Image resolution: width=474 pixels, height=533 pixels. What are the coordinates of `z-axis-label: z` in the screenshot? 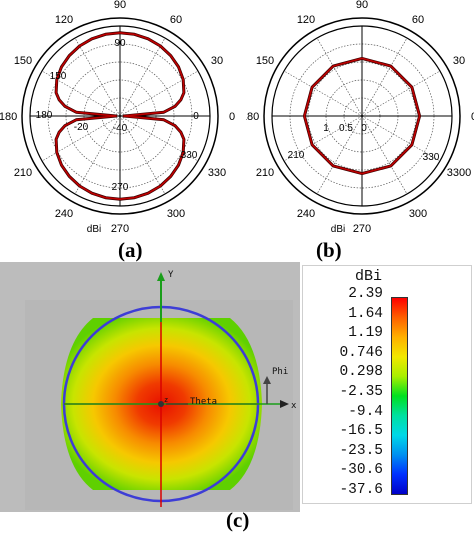 It's located at (166, 400).